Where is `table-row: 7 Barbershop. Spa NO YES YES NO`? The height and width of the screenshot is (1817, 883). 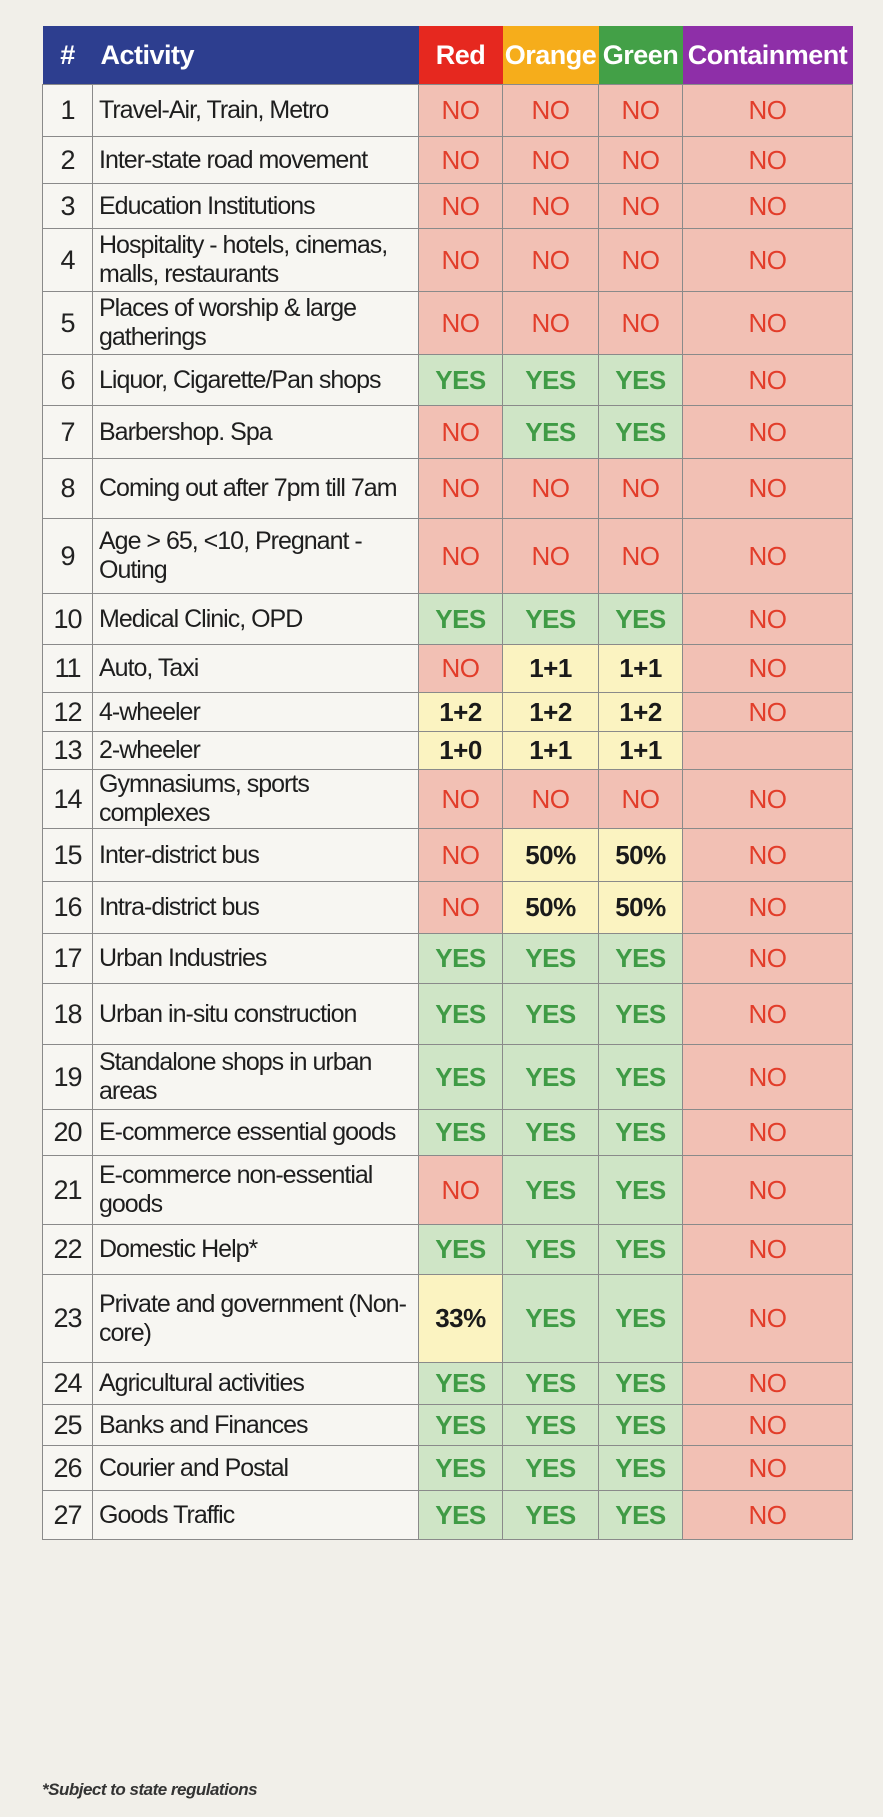
table-row: 7 Barbershop. Spa NO YES YES NO is located at coordinates (447, 432).